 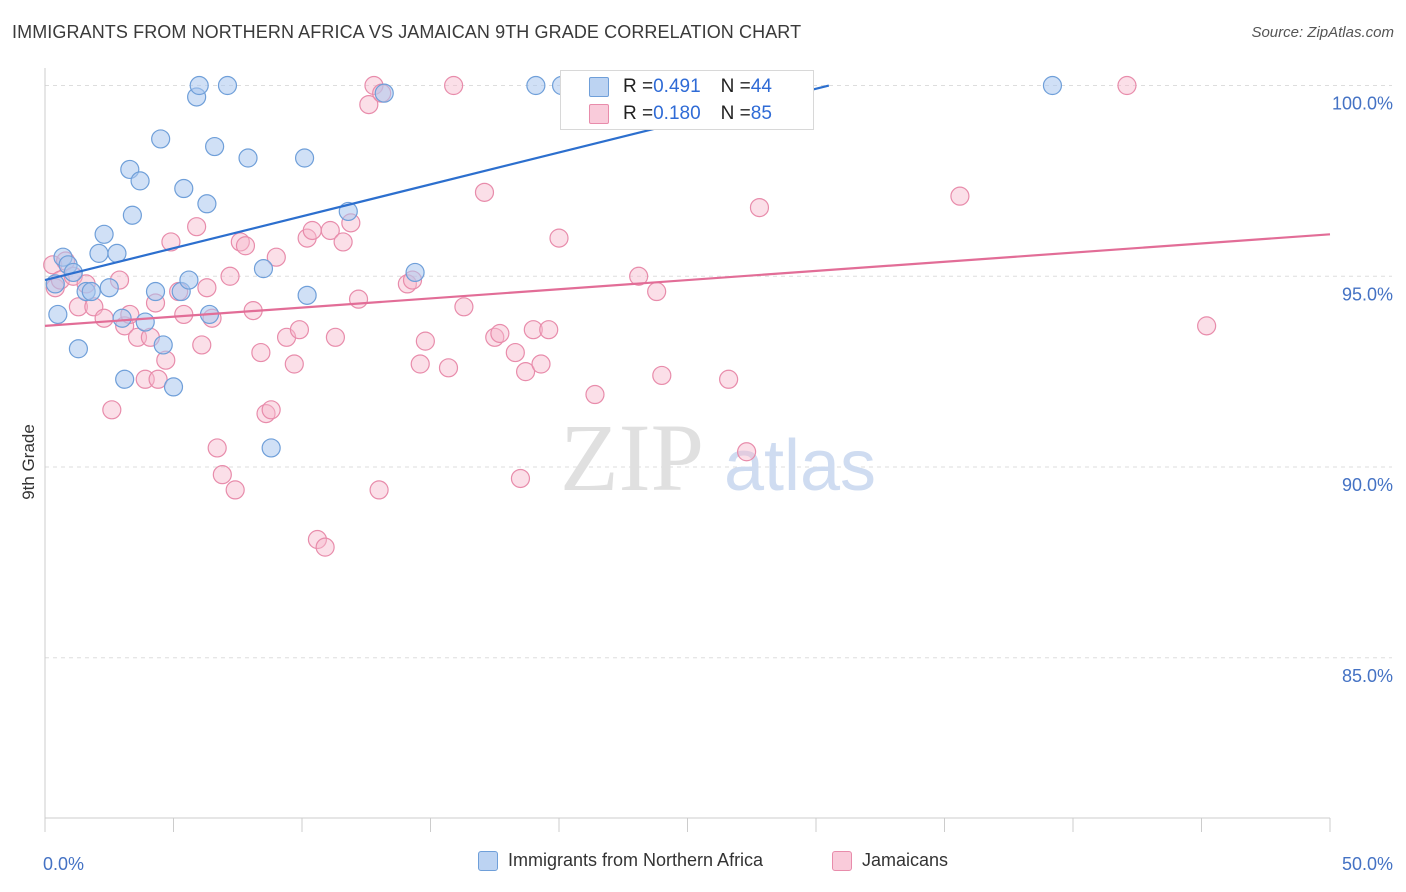 What do you see at coordinates (1322, 32) in the screenshot?
I see `chart-source: Source: ZipAtlas.com` at bounding box center [1322, 32].